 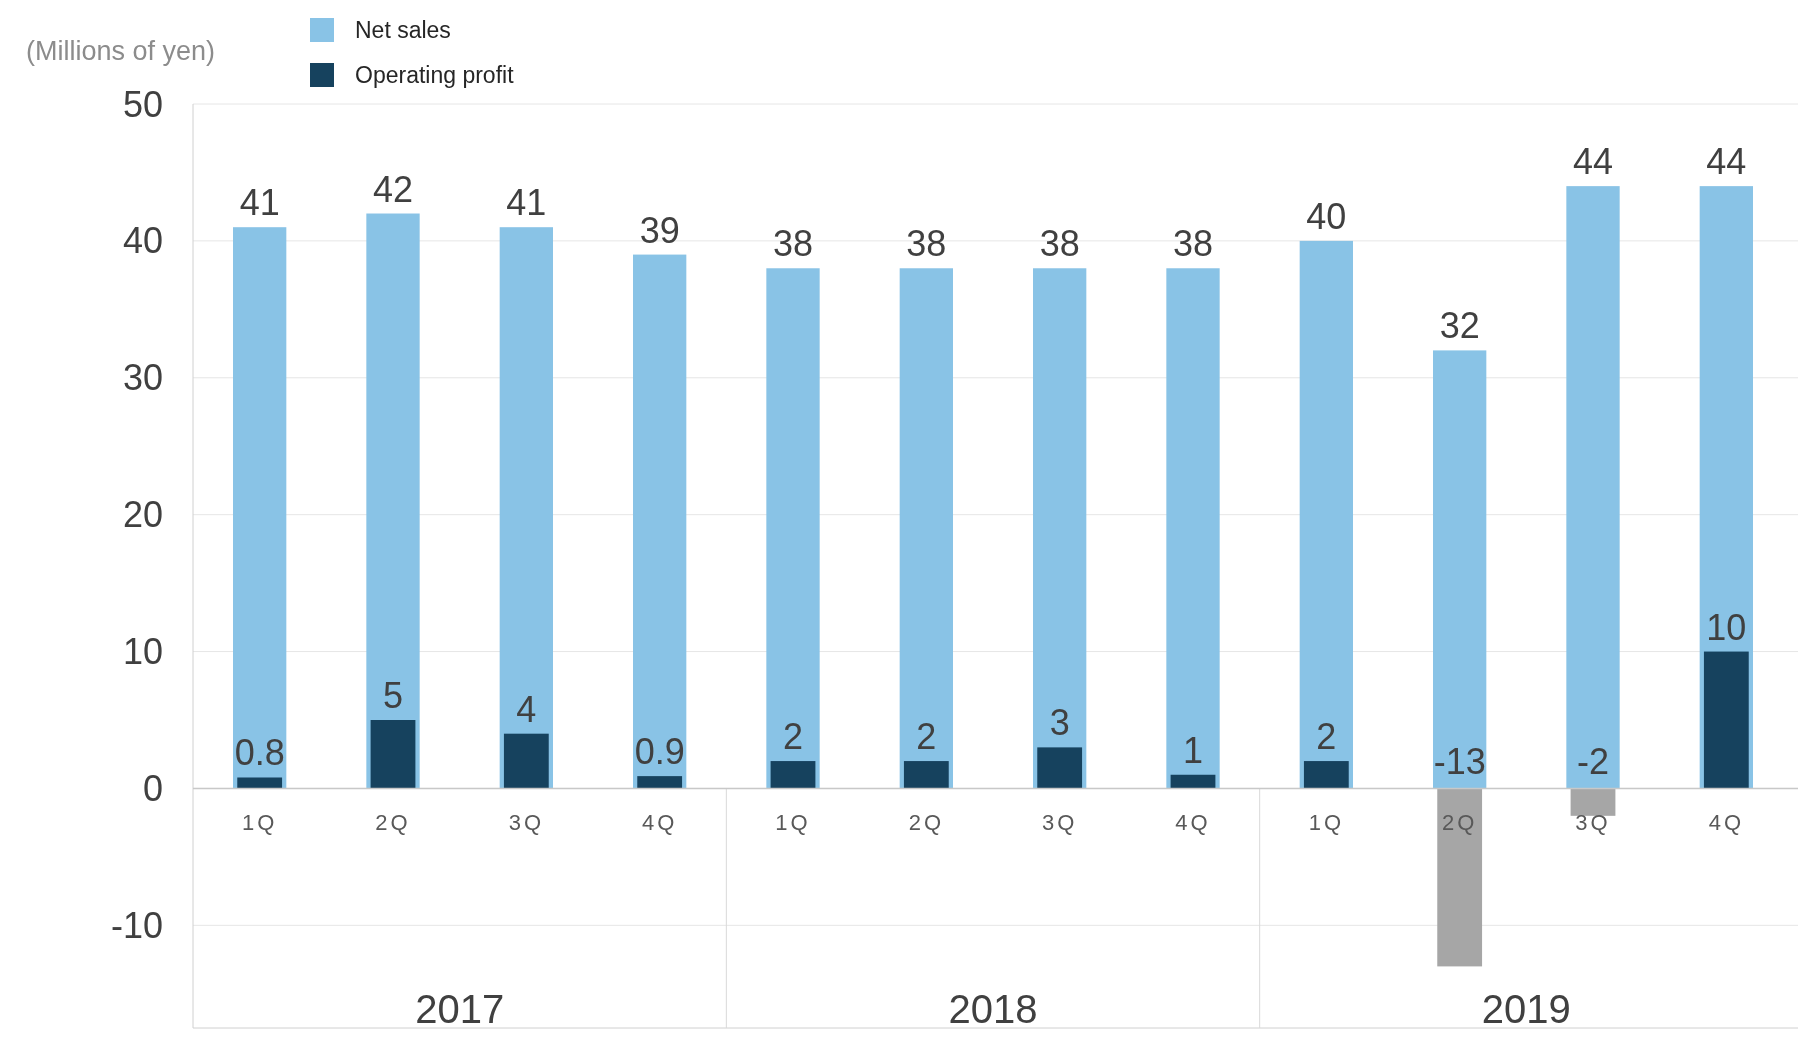 What do you see at coordinates (1593, 762) in the screenshot?
I see `data-label: -2` at bounding box center [1593, 762].